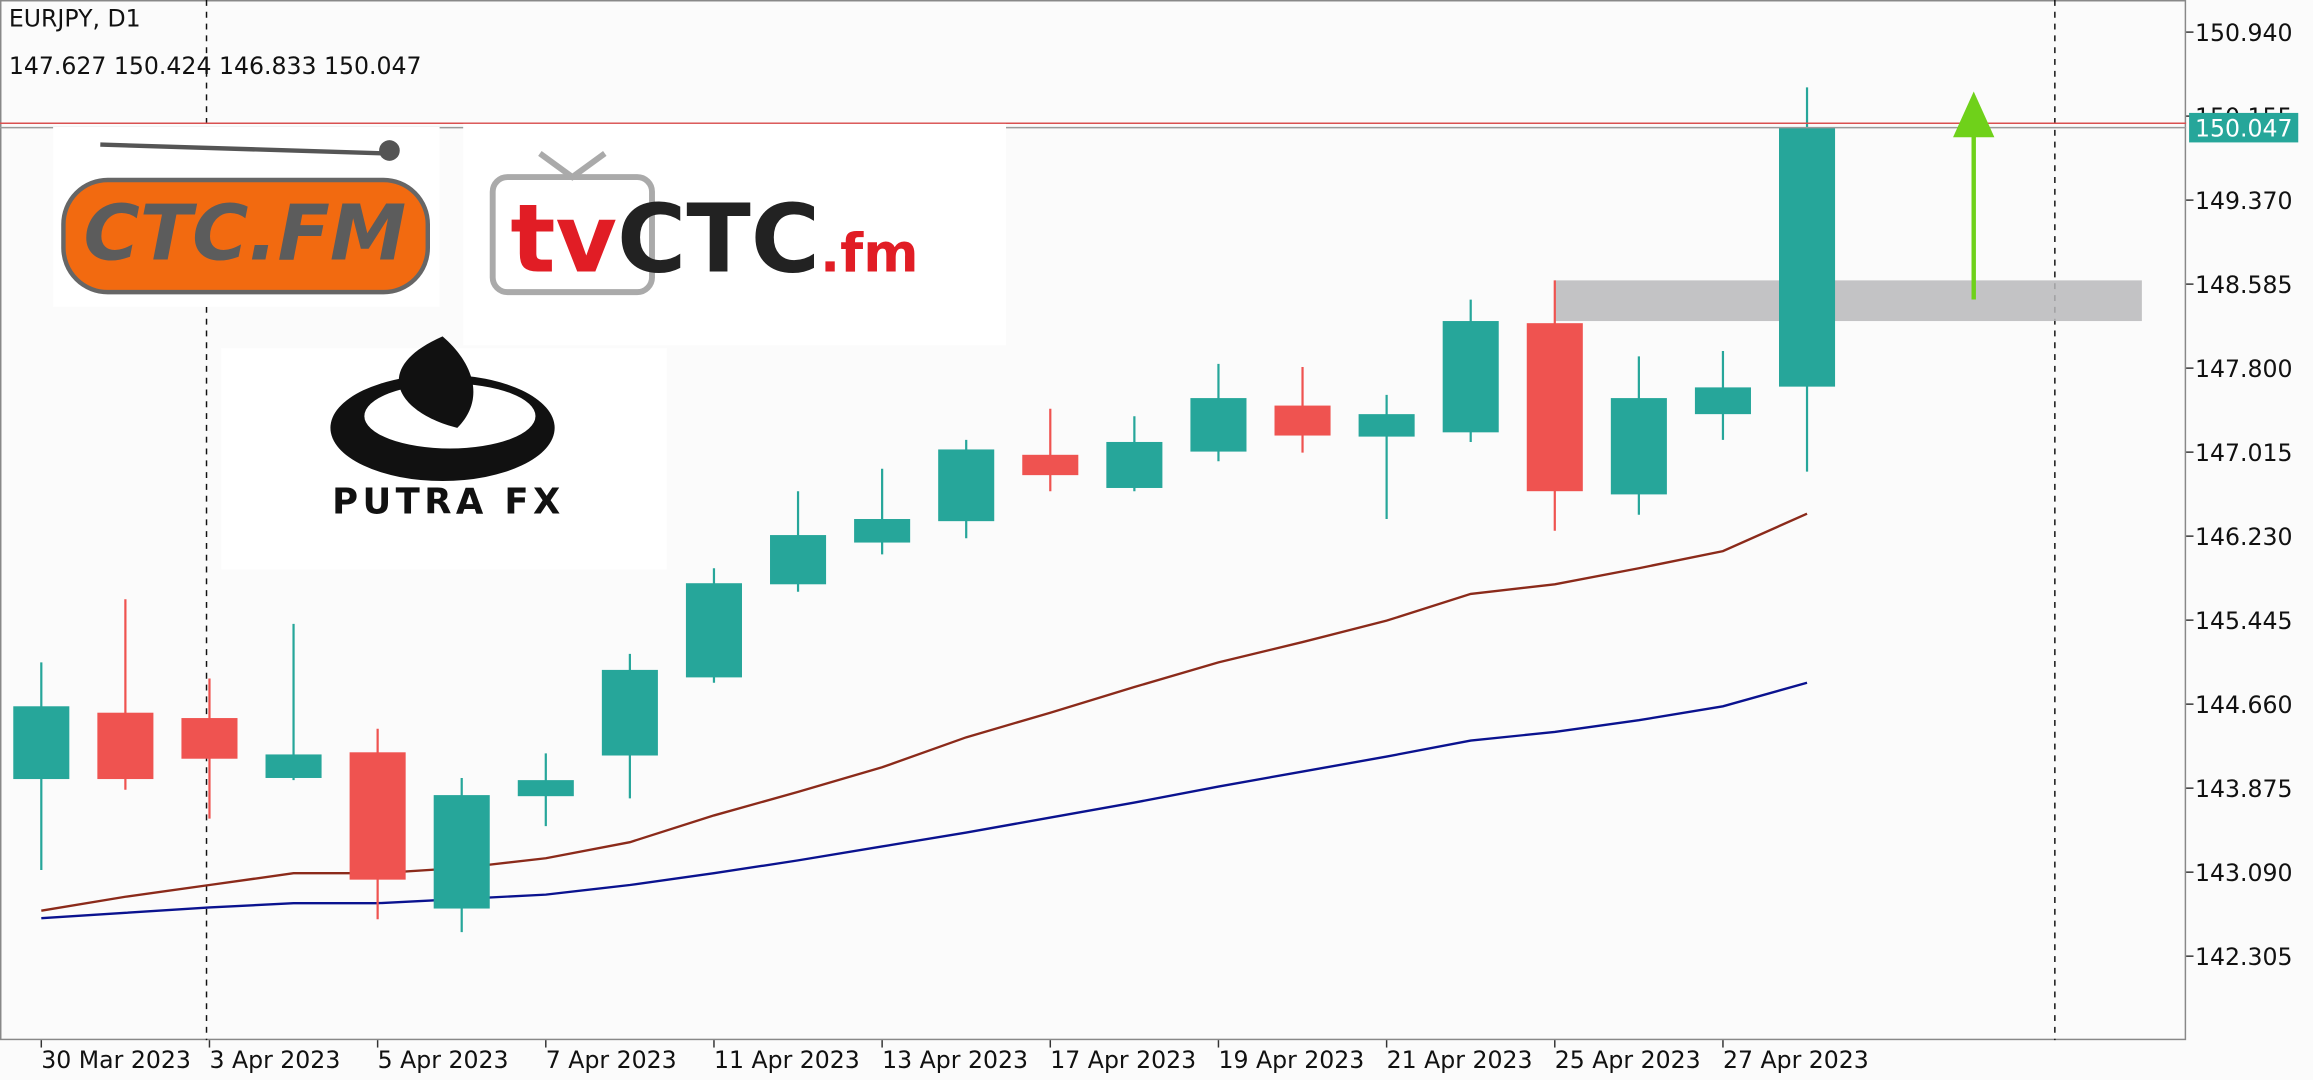  I want to click on last-price-box, so click(2244, 127).